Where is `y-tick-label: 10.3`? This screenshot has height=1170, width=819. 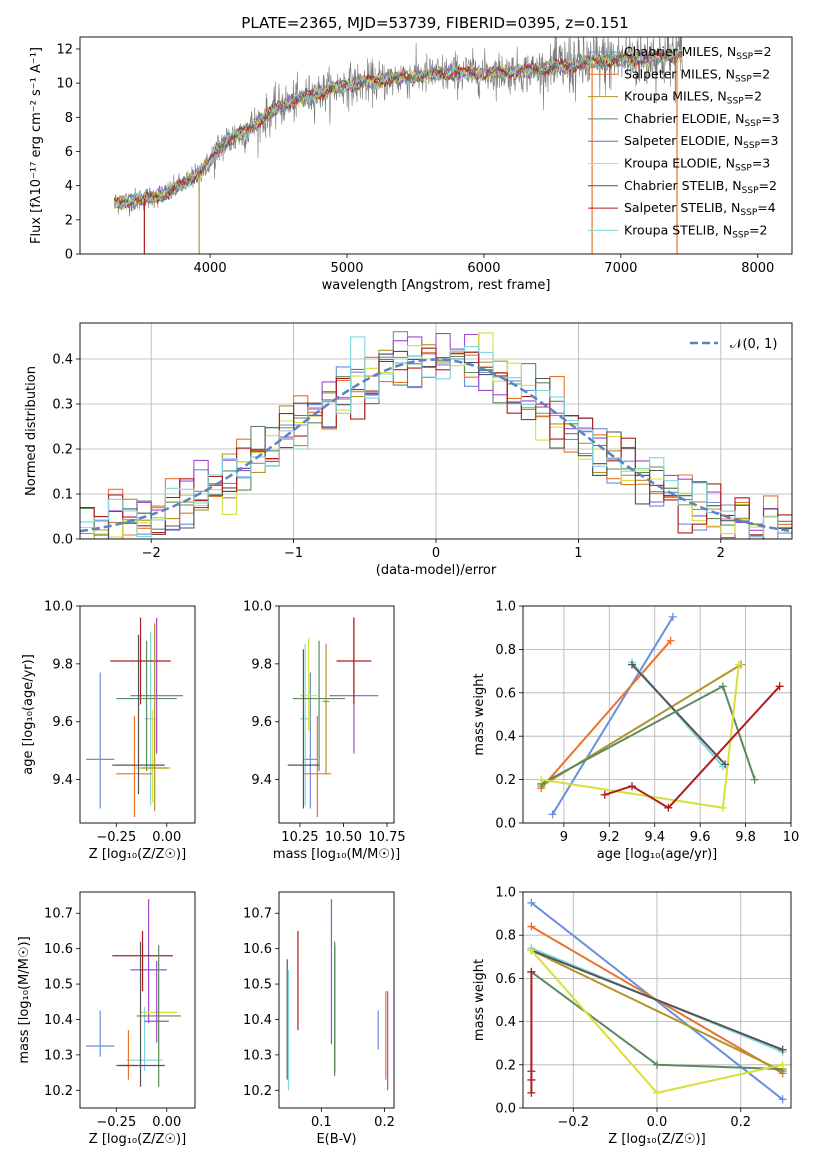
y-tick-label: 10.3 is located at coordinates (58, 1055).